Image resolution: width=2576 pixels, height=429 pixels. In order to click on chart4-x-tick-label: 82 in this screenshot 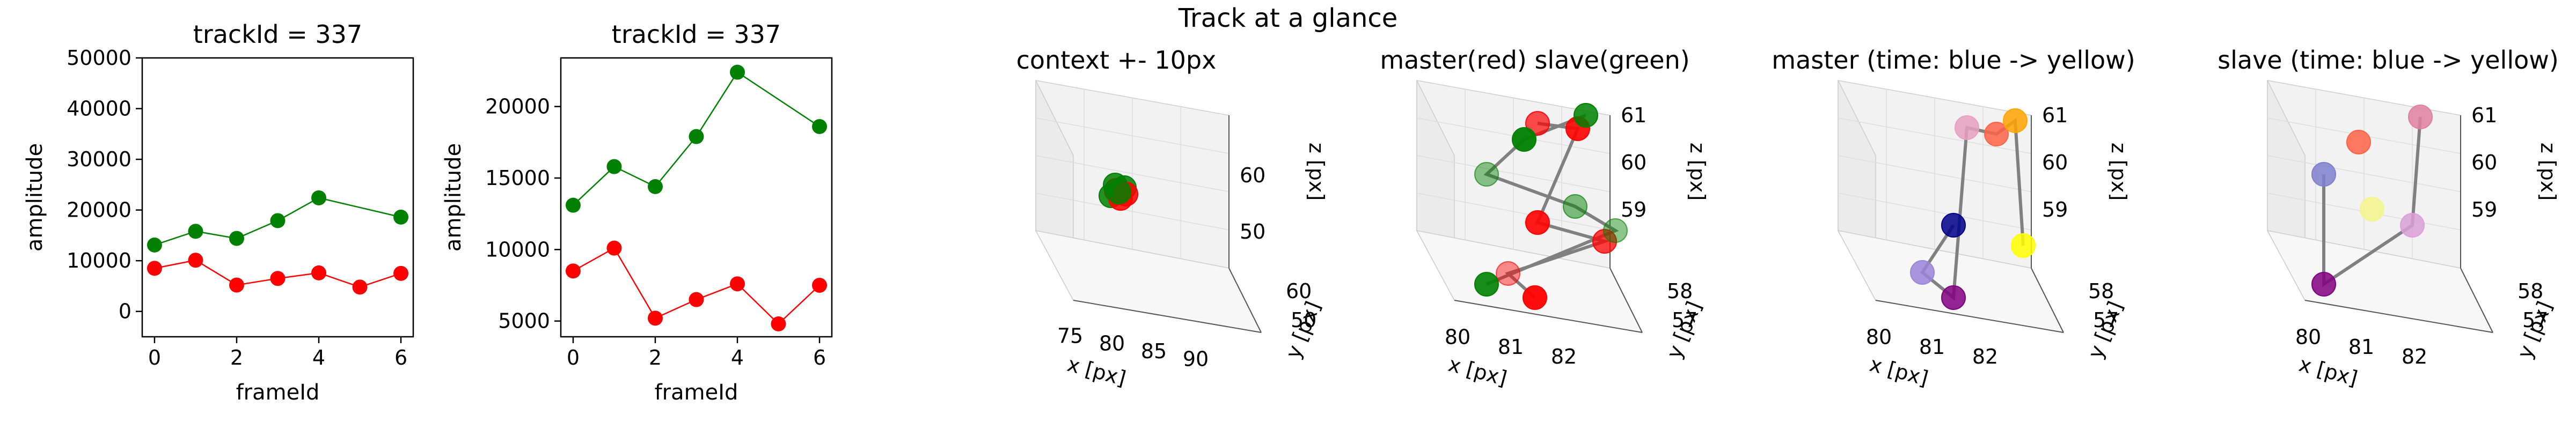, I will do `click(1564, 356)`.